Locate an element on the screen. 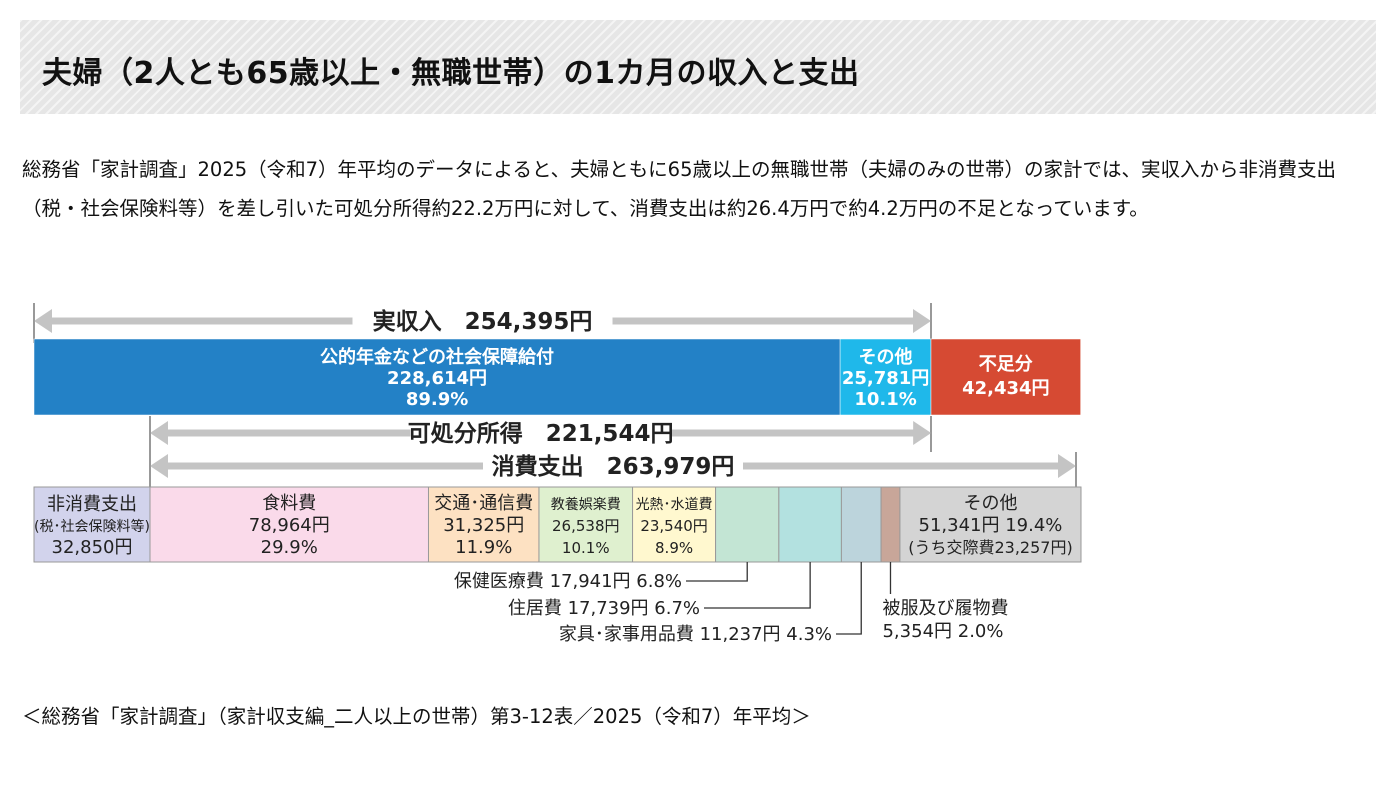 This screenshot has width=1400, height=787. income-value-other_income: 25,781円 is located at coordinates (885, 378).